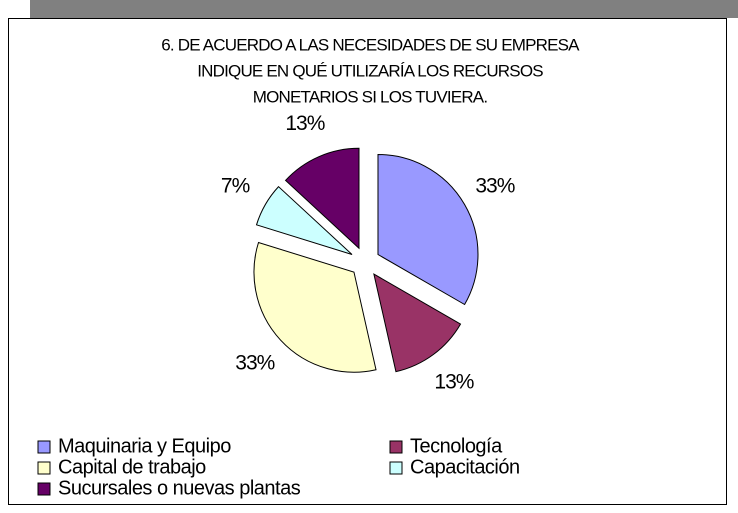 Image resolution: width=738 pixels, height=513 pixels. Describe the element at coordinates (132, 467) in the screenshot. I see `legend-label: Capital de trabajo` at that location.